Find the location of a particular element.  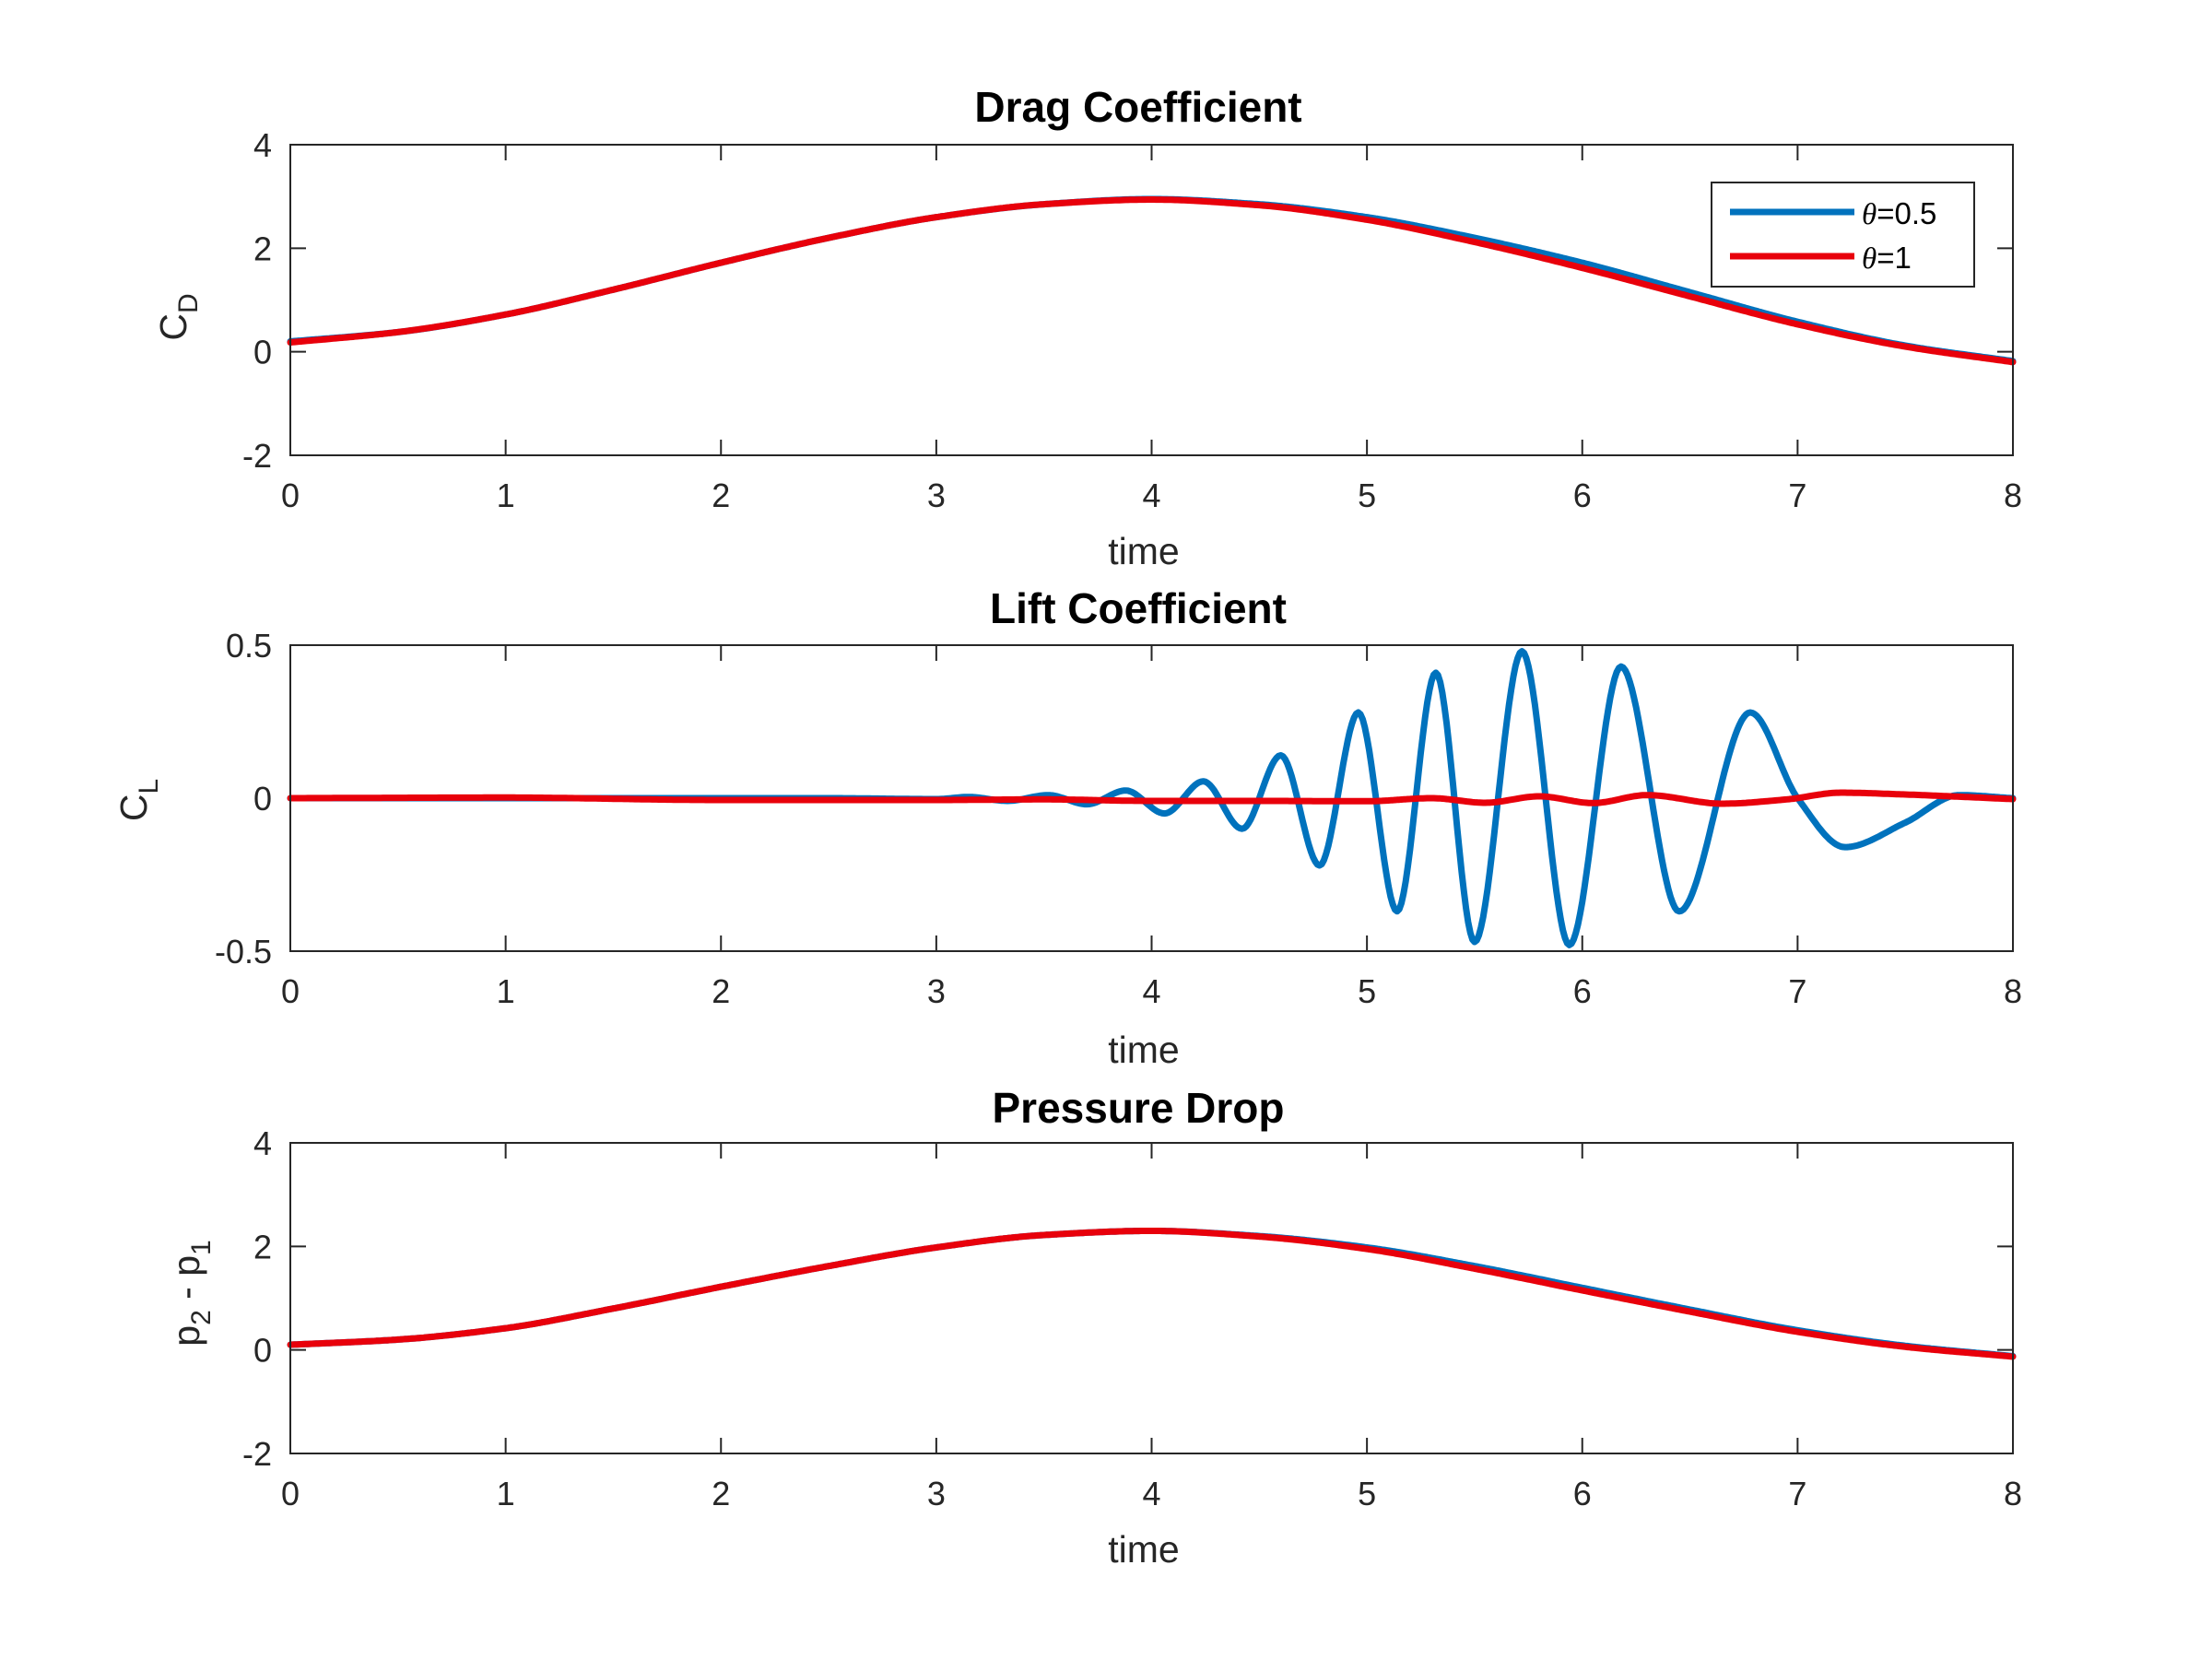

drag-xtick-label: 6 is located at coordinates (1582, 495).